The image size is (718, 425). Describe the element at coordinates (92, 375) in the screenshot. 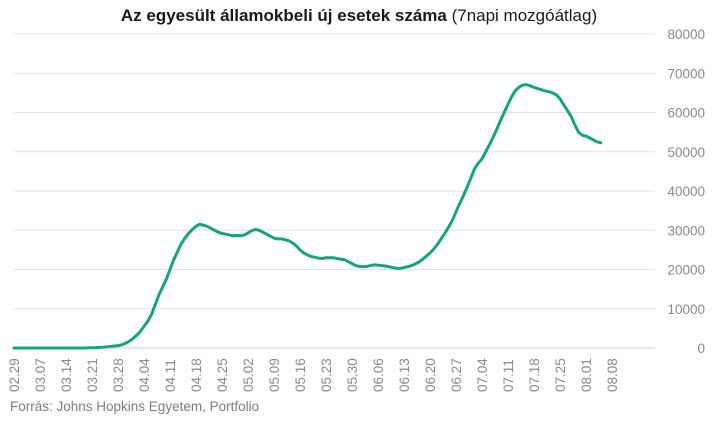

I see `x-tick-label: 03.21` at that location.